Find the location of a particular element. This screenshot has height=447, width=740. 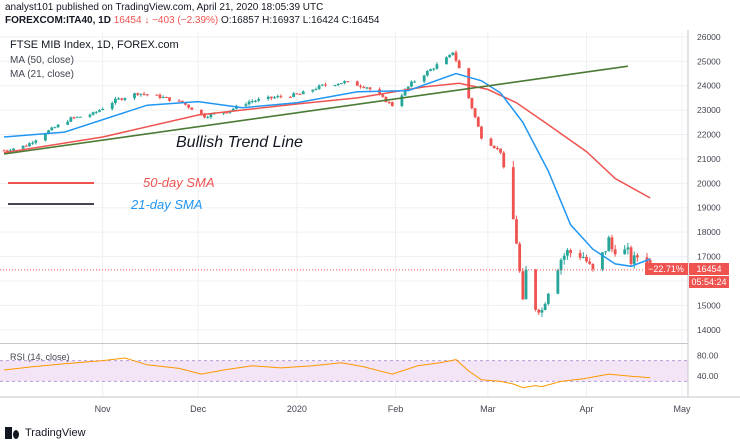

price-badge-text: 16454 is located at coordinates (708, 269).